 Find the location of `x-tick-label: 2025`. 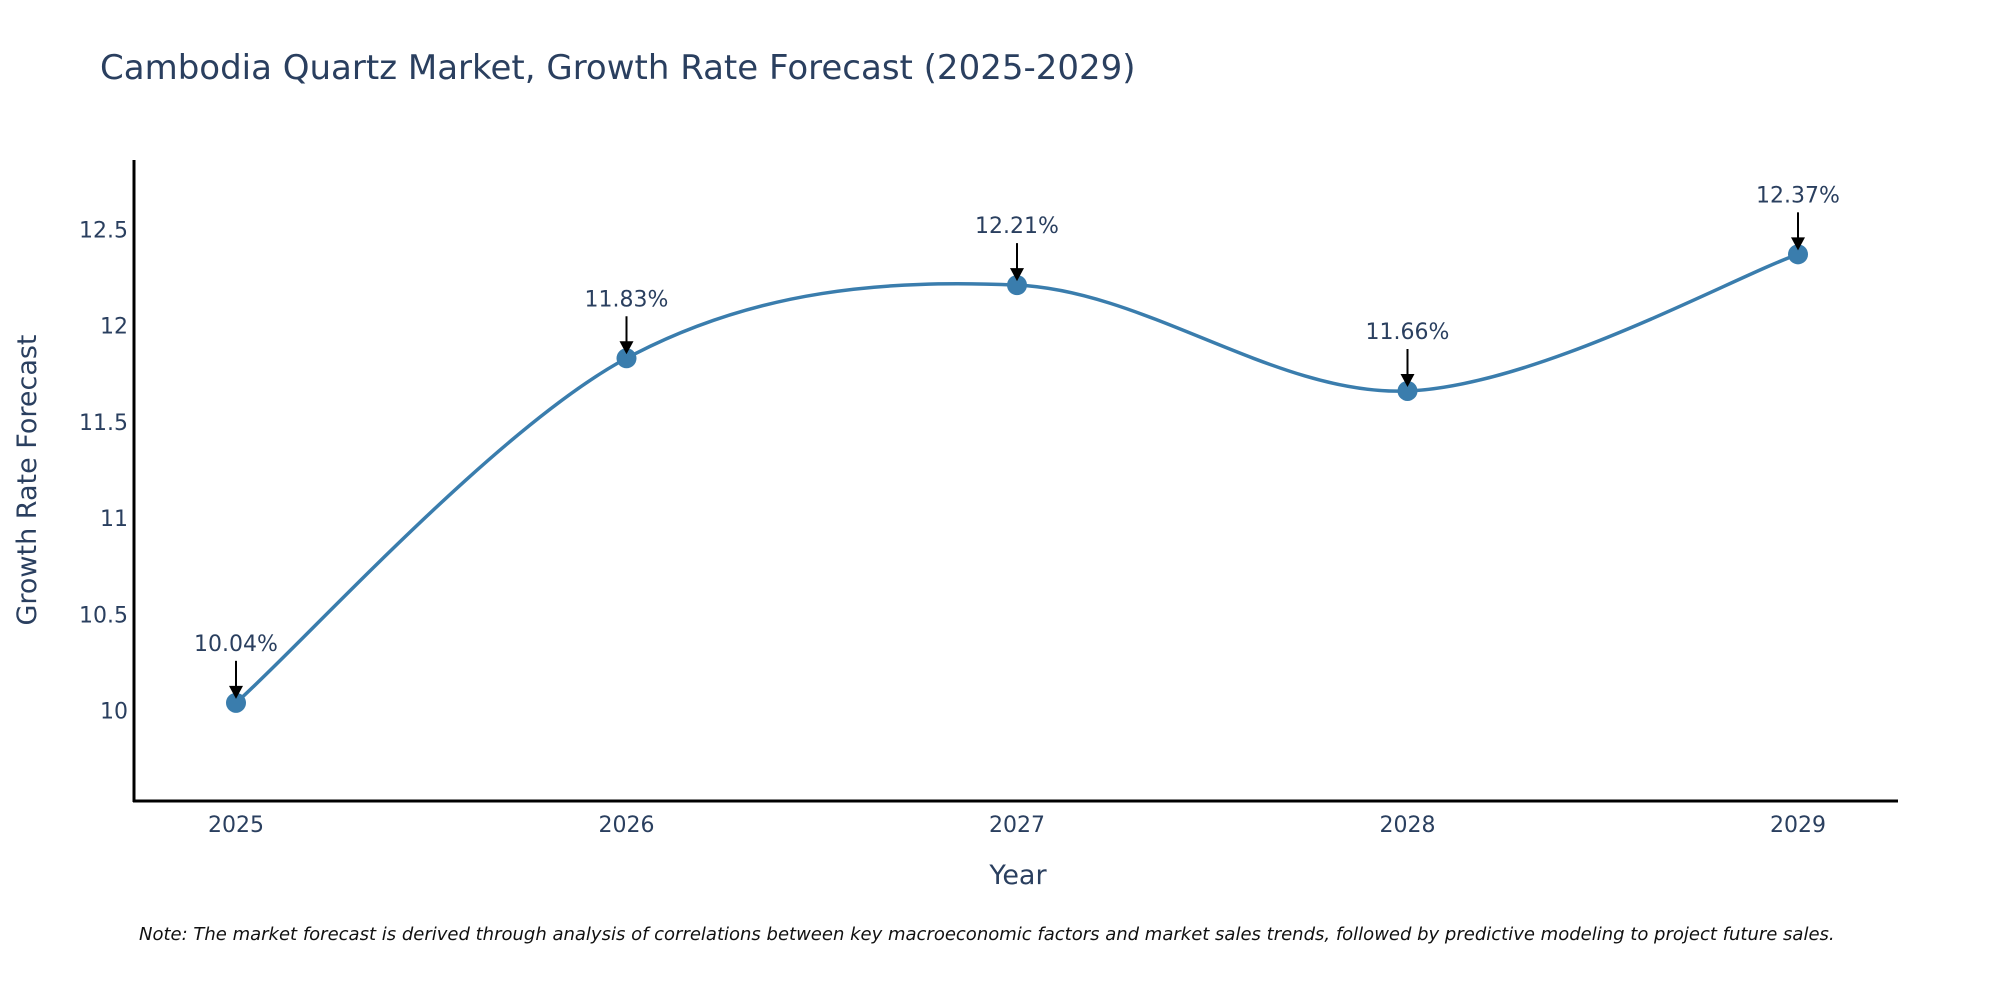

x-tick-label: 2025 is located at coordinates (236, 825).